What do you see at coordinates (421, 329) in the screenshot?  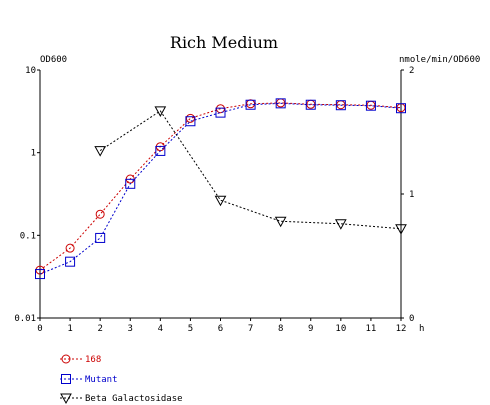 I see `x-axis-label: h` at bounding box center [421, 329].